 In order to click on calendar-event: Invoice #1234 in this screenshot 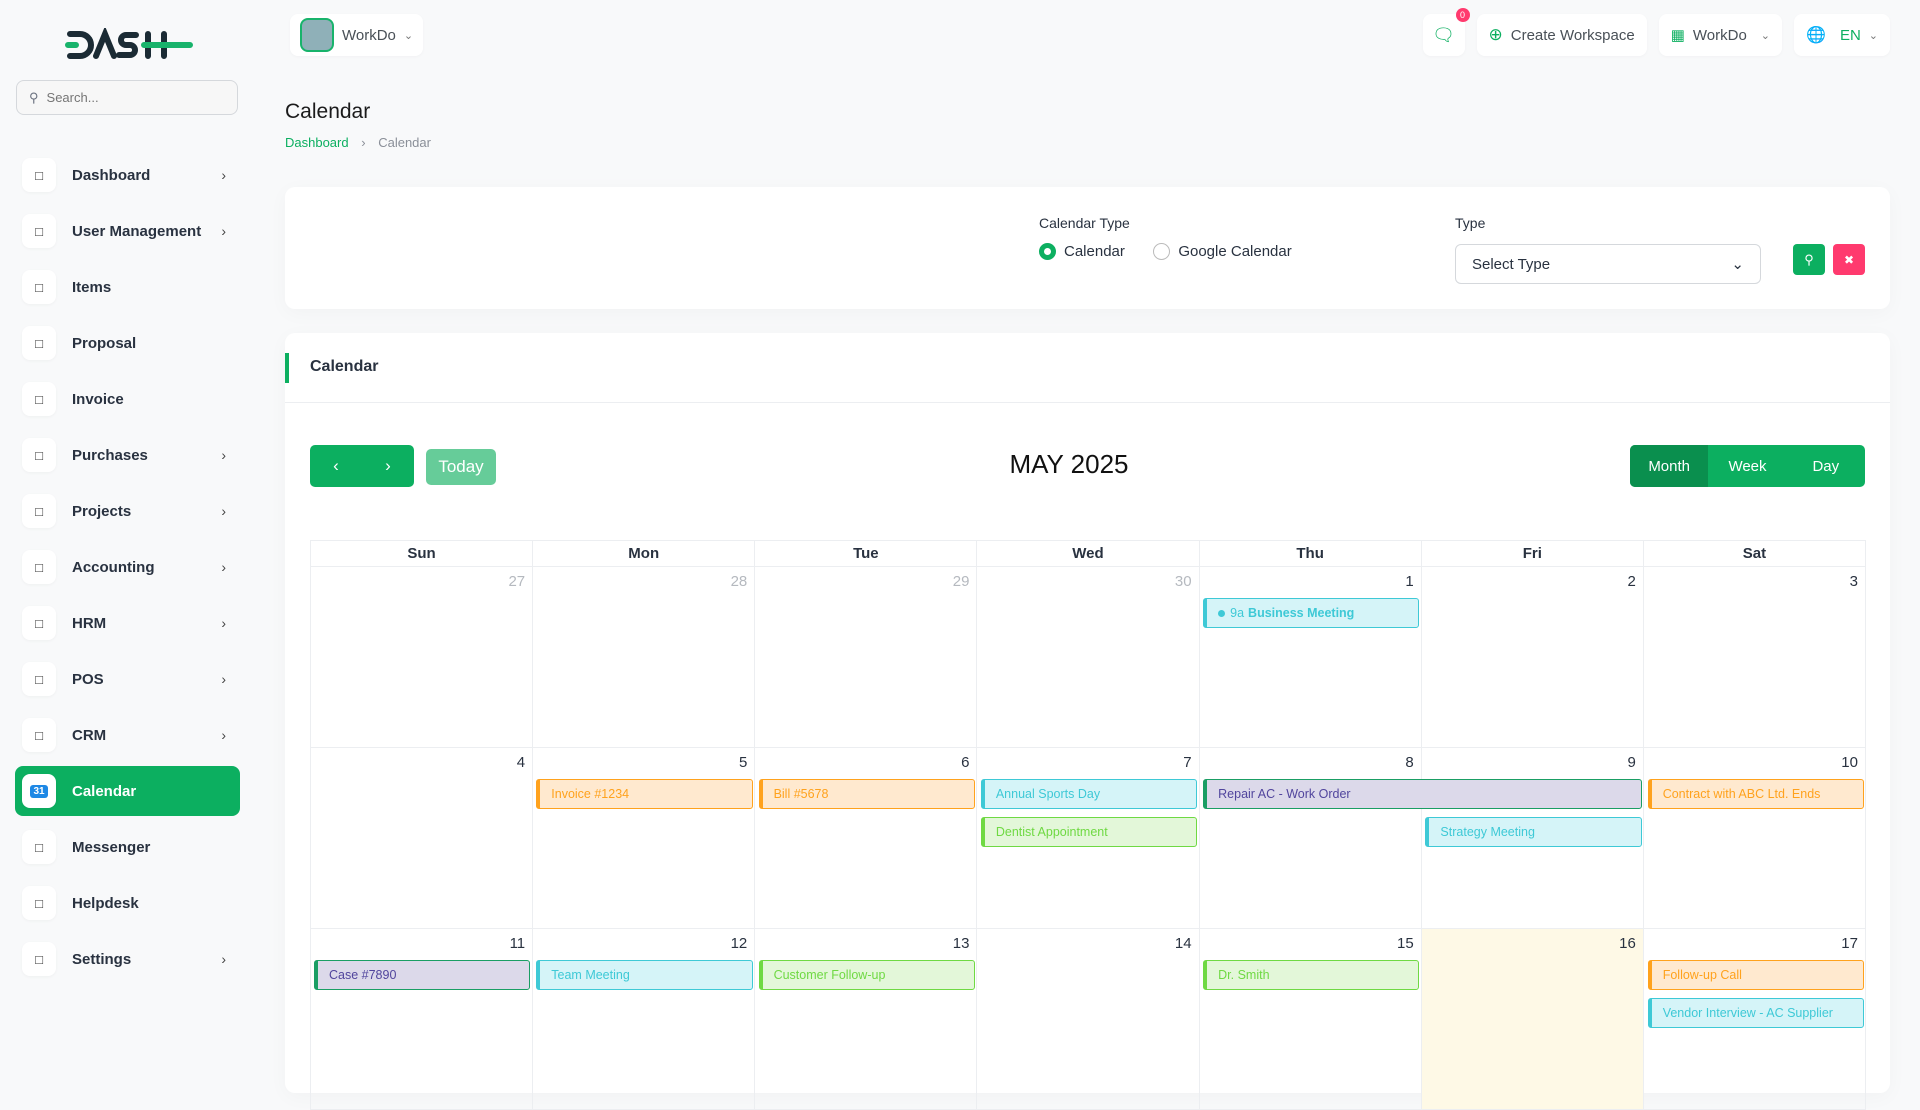, I will do `click(644, 794)`.